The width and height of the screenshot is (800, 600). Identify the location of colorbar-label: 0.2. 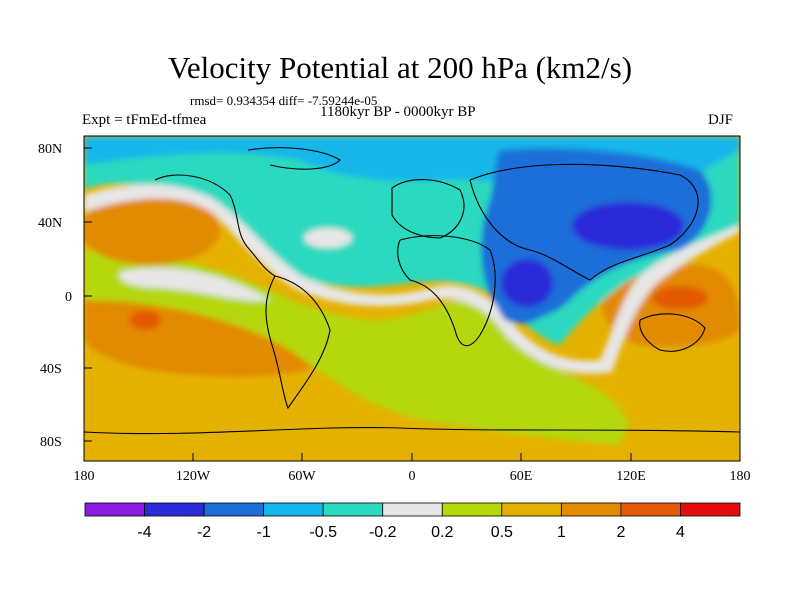
(442, 532).